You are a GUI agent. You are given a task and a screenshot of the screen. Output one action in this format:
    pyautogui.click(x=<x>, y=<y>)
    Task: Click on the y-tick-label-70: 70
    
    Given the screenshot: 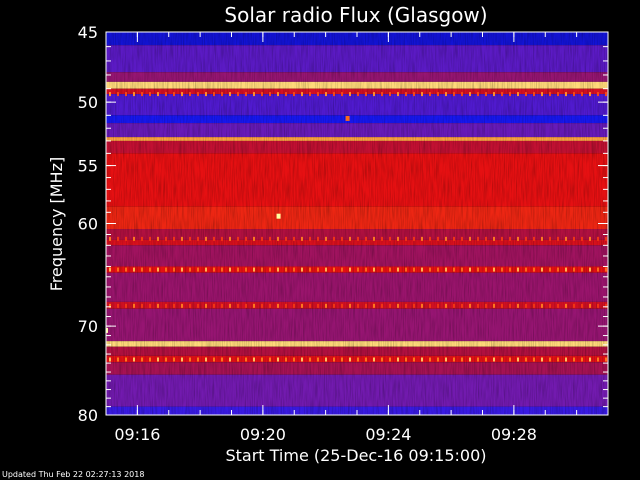 What is the action you would take?
    pyautogui.click(x=88, y=326)
    